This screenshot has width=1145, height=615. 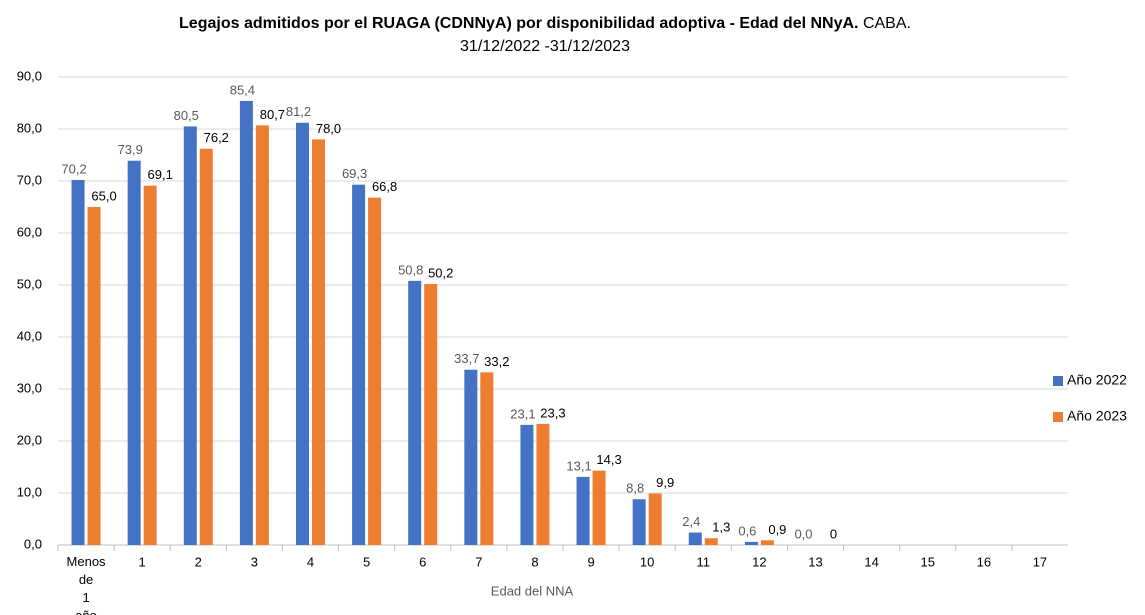 What do you see at coordinates (142, 561) in the screenshot?
I see `x-tick-label: 1` at bounding box center [142, 561].